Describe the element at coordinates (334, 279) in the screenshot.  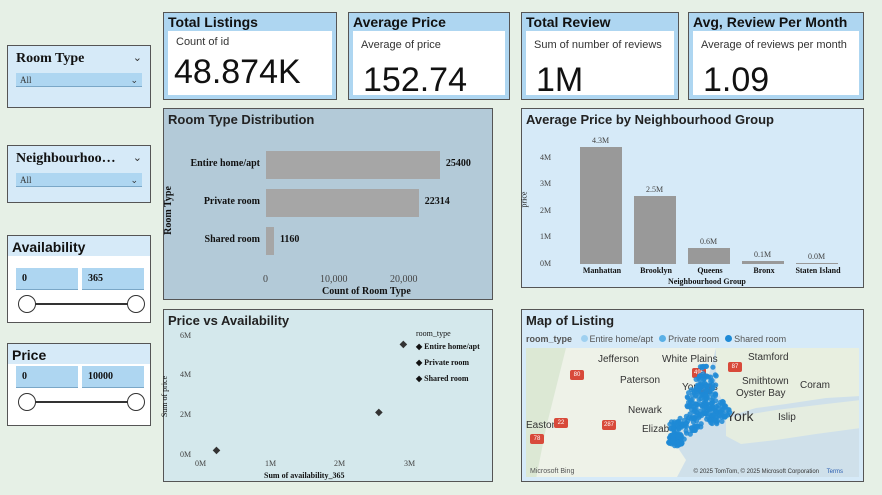
I see `x-tick: 10,000` at that location.